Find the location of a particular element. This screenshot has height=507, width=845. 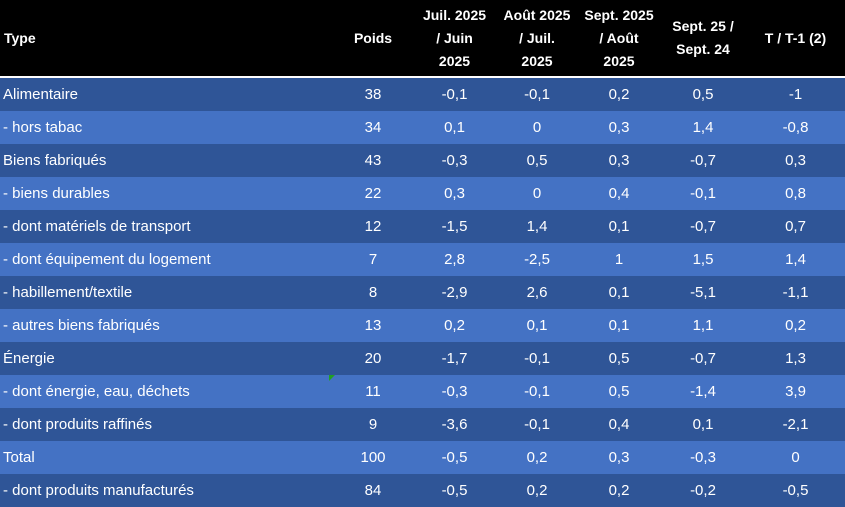

table-cell: -0,8 is located at coordinates (795, 127).